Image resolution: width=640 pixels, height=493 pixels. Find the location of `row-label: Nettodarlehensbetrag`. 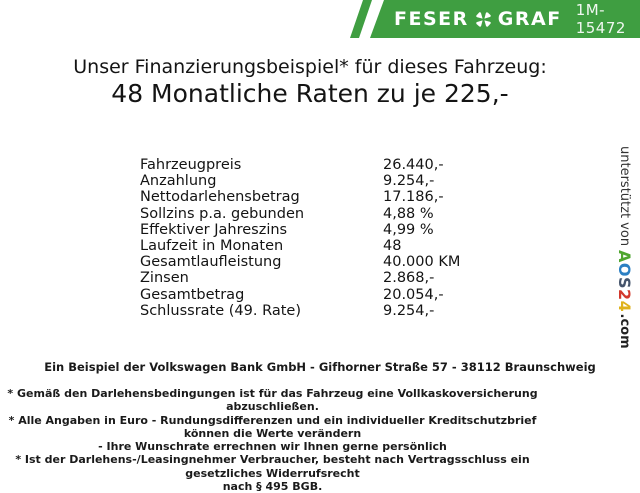

row-label: Nettodarlehensbetrag is located at coordinates (220, 197).